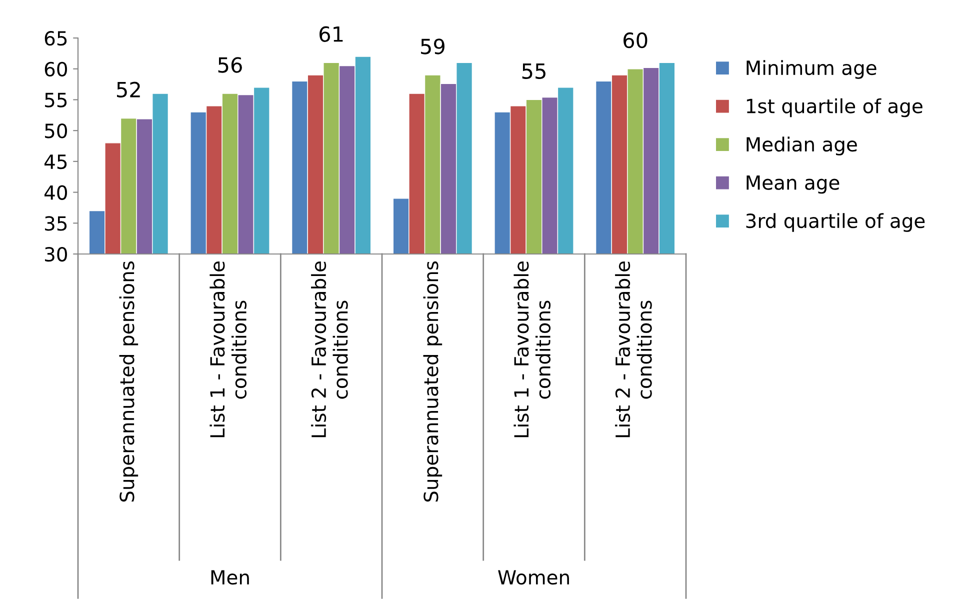 This screenshot has height=599, width=965. What do you see at coordinates (793, 184) in the screenshot?
I see `legend-label: Mean age` at bounding box center [793, 184].